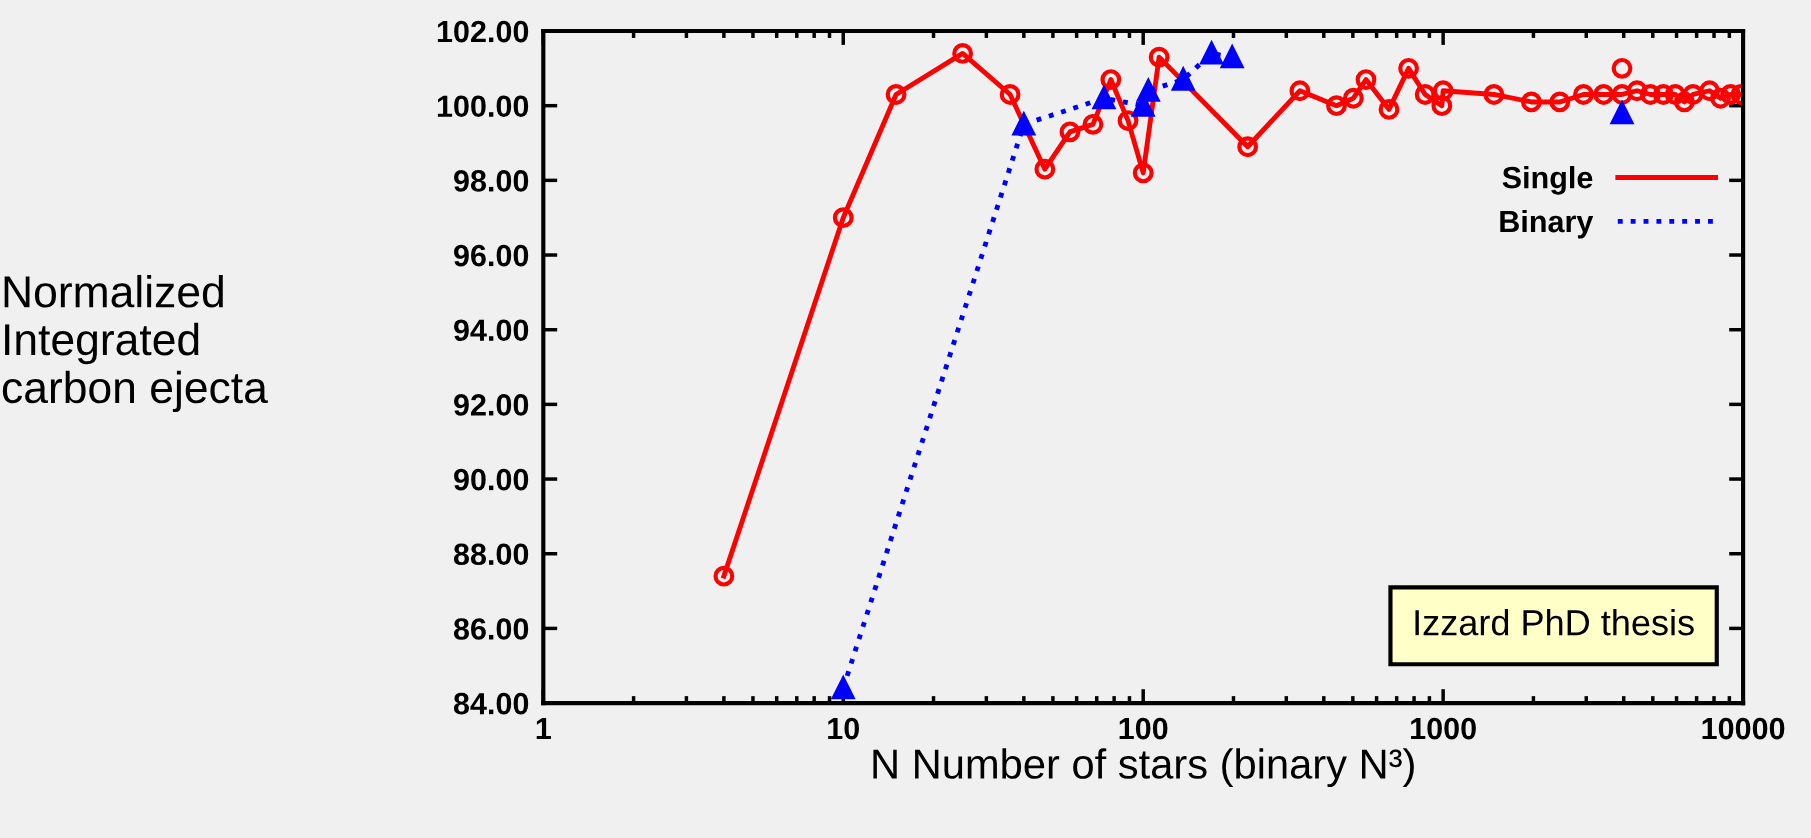  Describe the element at coordinates (491, 255) in the screenshot. I see `y-tick-label: 96.00` at that location.